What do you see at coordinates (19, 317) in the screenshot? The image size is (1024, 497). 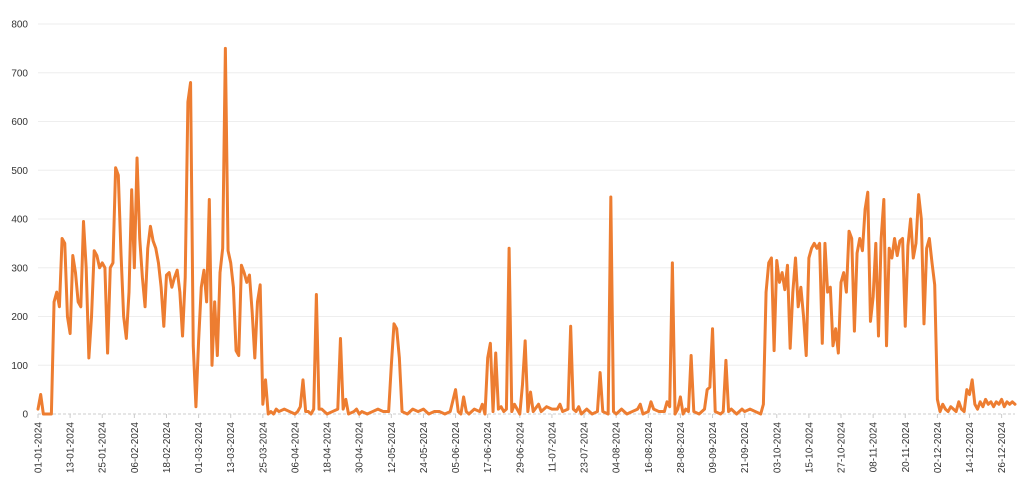 I see `y-tick-label: 200` at bounding box center [19, 317].